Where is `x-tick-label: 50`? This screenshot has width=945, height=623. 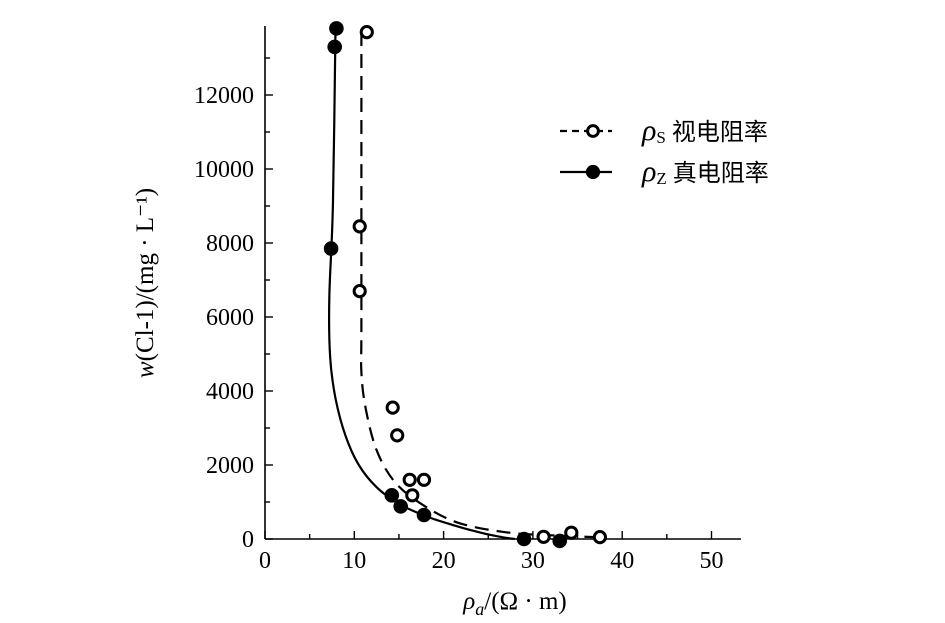
x-tick-label: 50 is located at coordinates (712, 561).